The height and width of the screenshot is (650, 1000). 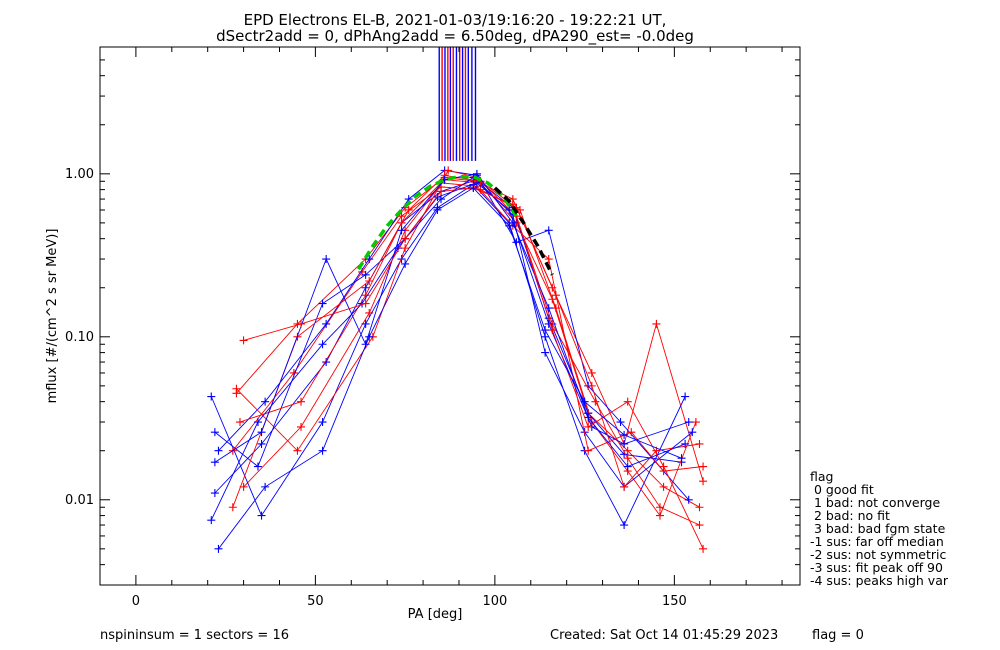 What do you see at coordinates (457, 104) in the screenshot?
I see `peak-markers` at bounding box center [457, 104].